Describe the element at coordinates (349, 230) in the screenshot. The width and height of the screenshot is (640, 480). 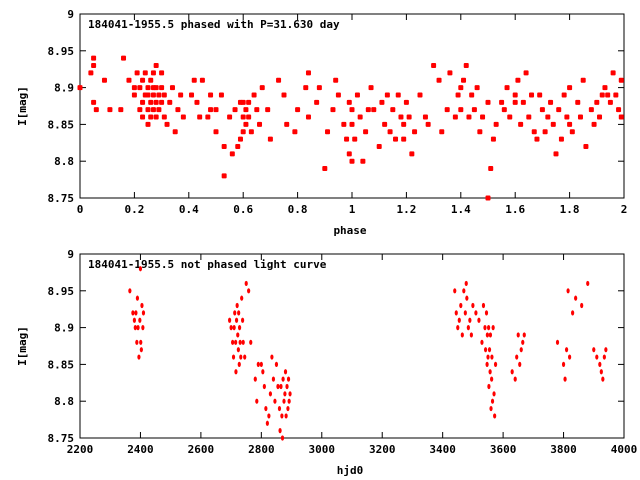
I see `x-axis-label: phase` at that location.